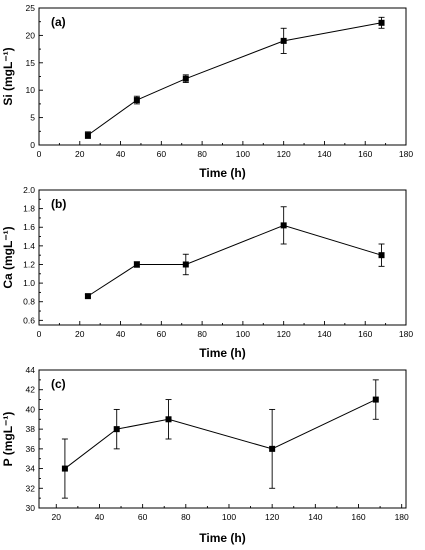 This screenshot has width=425, height=550. I want to click on y-tick-label: 15, so click(31, 63).